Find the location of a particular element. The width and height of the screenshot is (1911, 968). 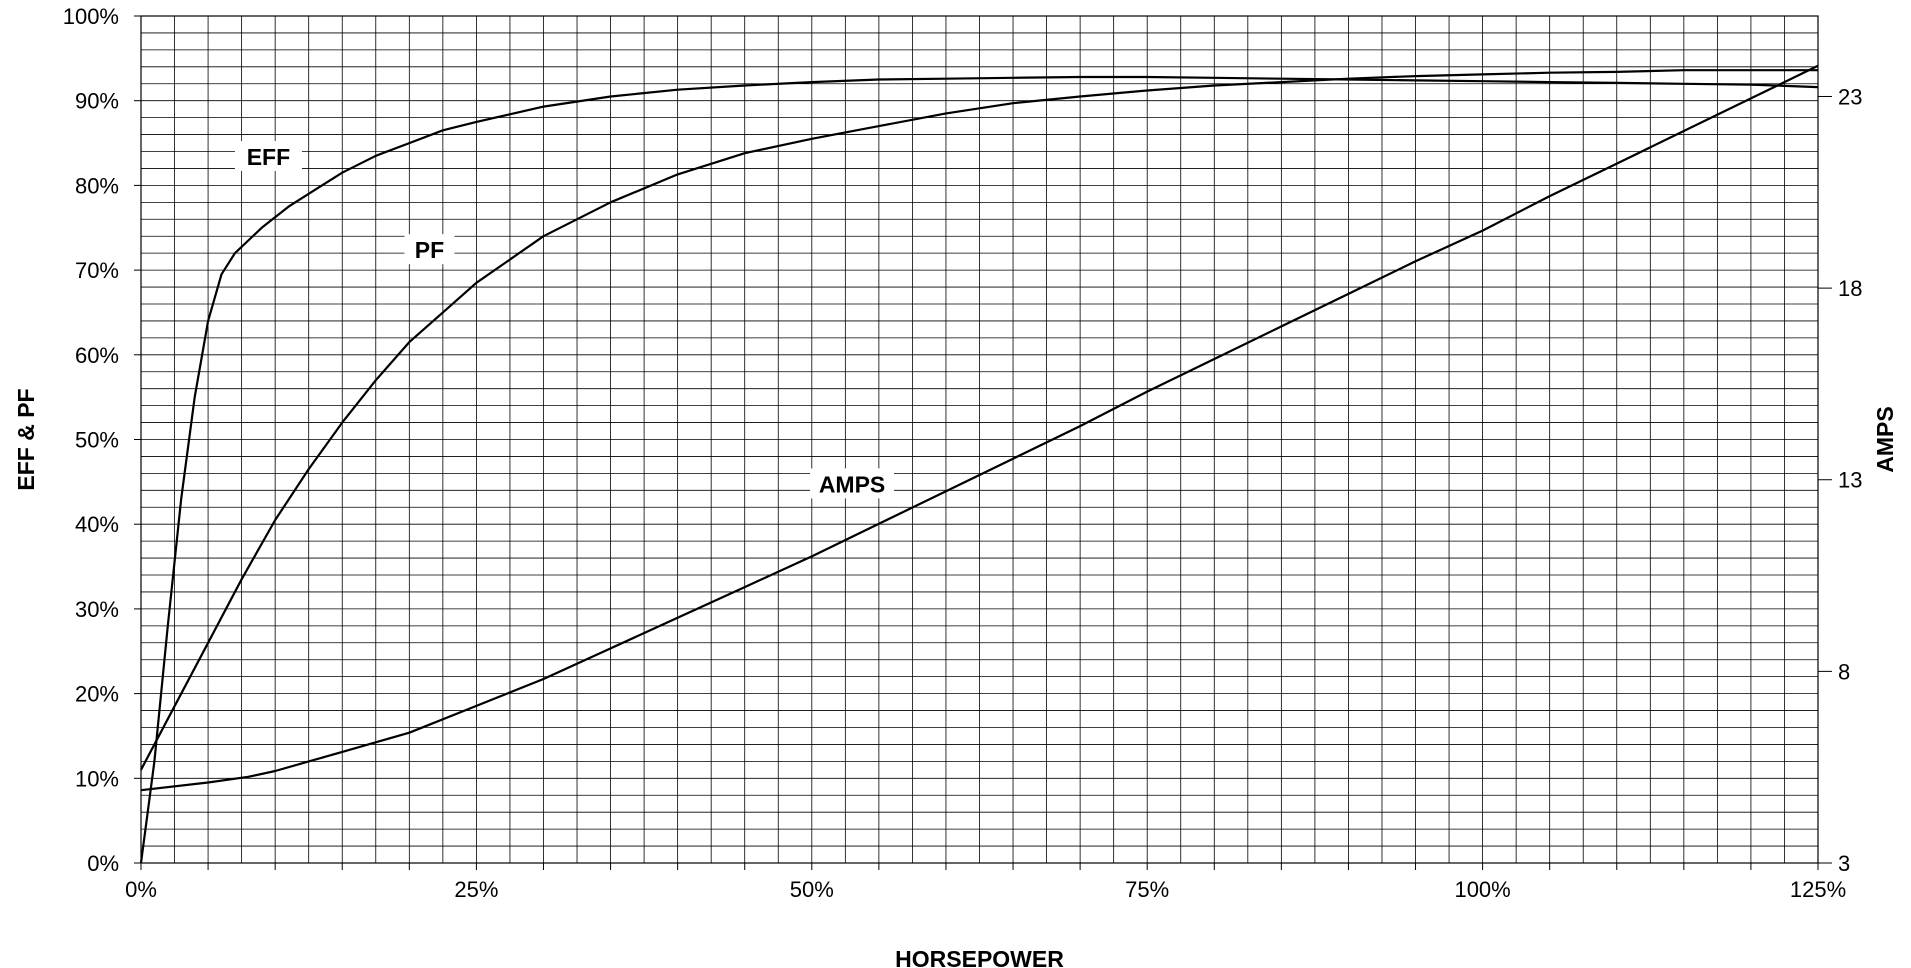

y-axis-left-title: EFF & PF is located at coordinates (26, 439).